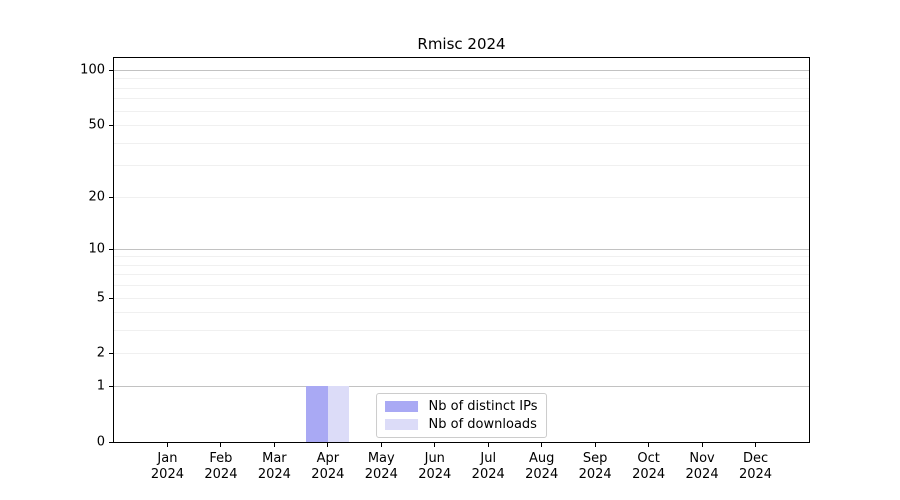  Describe the element at coordinates (96, 249) in the screenshot. I see `y-axis-tick-label: 10` at that location.